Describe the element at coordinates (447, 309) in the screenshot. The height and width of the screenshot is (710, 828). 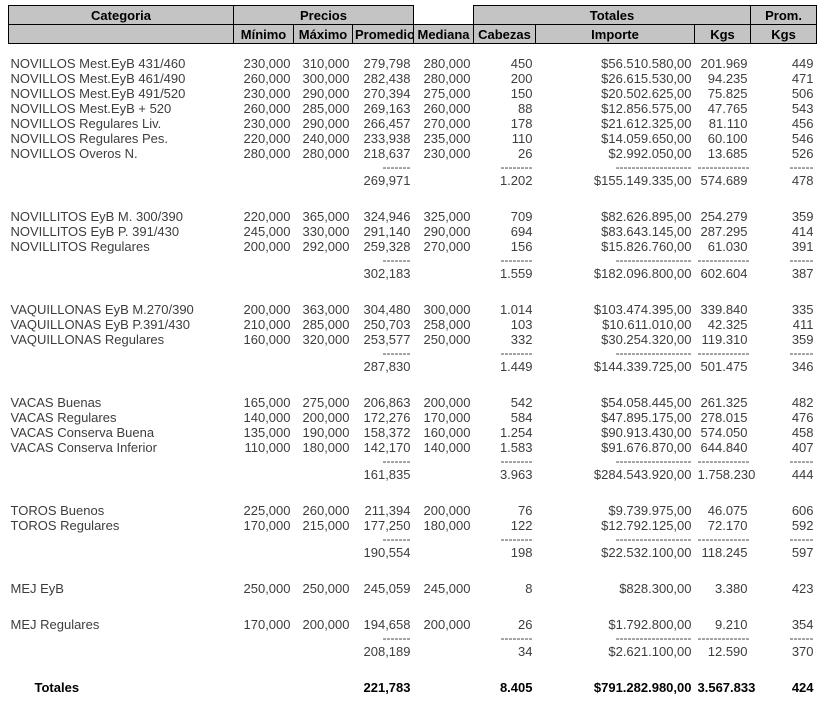
I see `cell-mediana: 300,000` at that location.